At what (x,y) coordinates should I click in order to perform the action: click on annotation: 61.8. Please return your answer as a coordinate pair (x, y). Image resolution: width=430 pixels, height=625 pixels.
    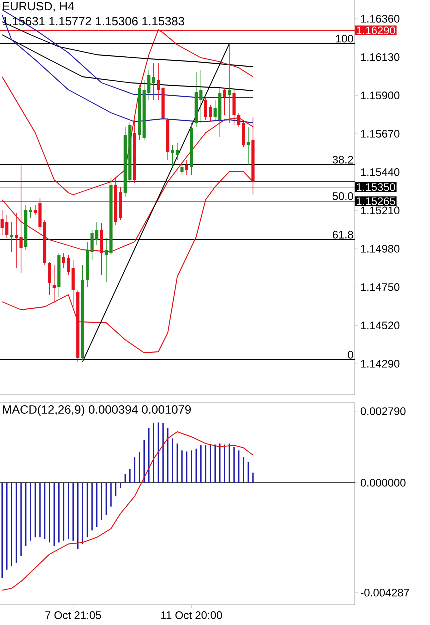
    Looking at the image, I should click on (343, 235).